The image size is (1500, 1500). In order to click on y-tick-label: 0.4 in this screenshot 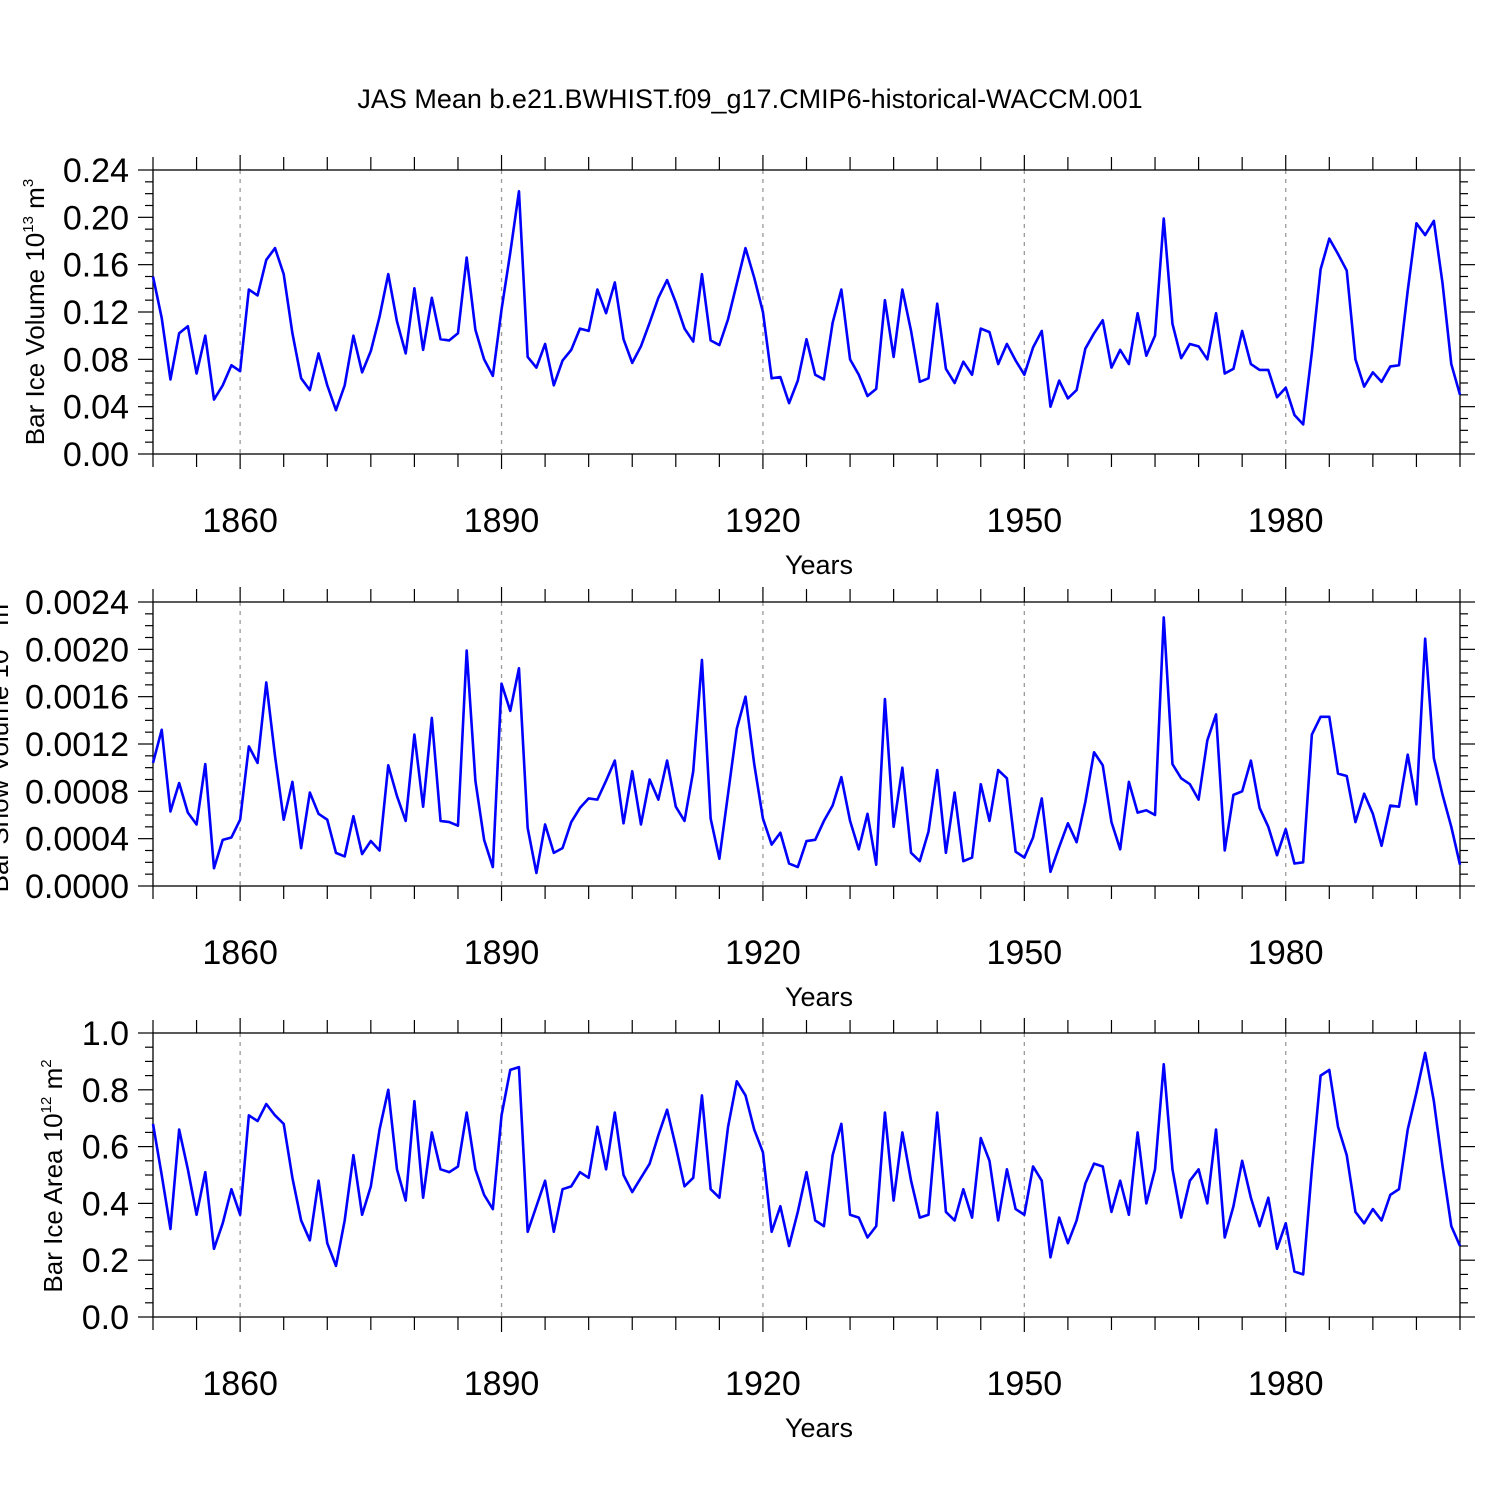, I will do `click(105, 1204)`.